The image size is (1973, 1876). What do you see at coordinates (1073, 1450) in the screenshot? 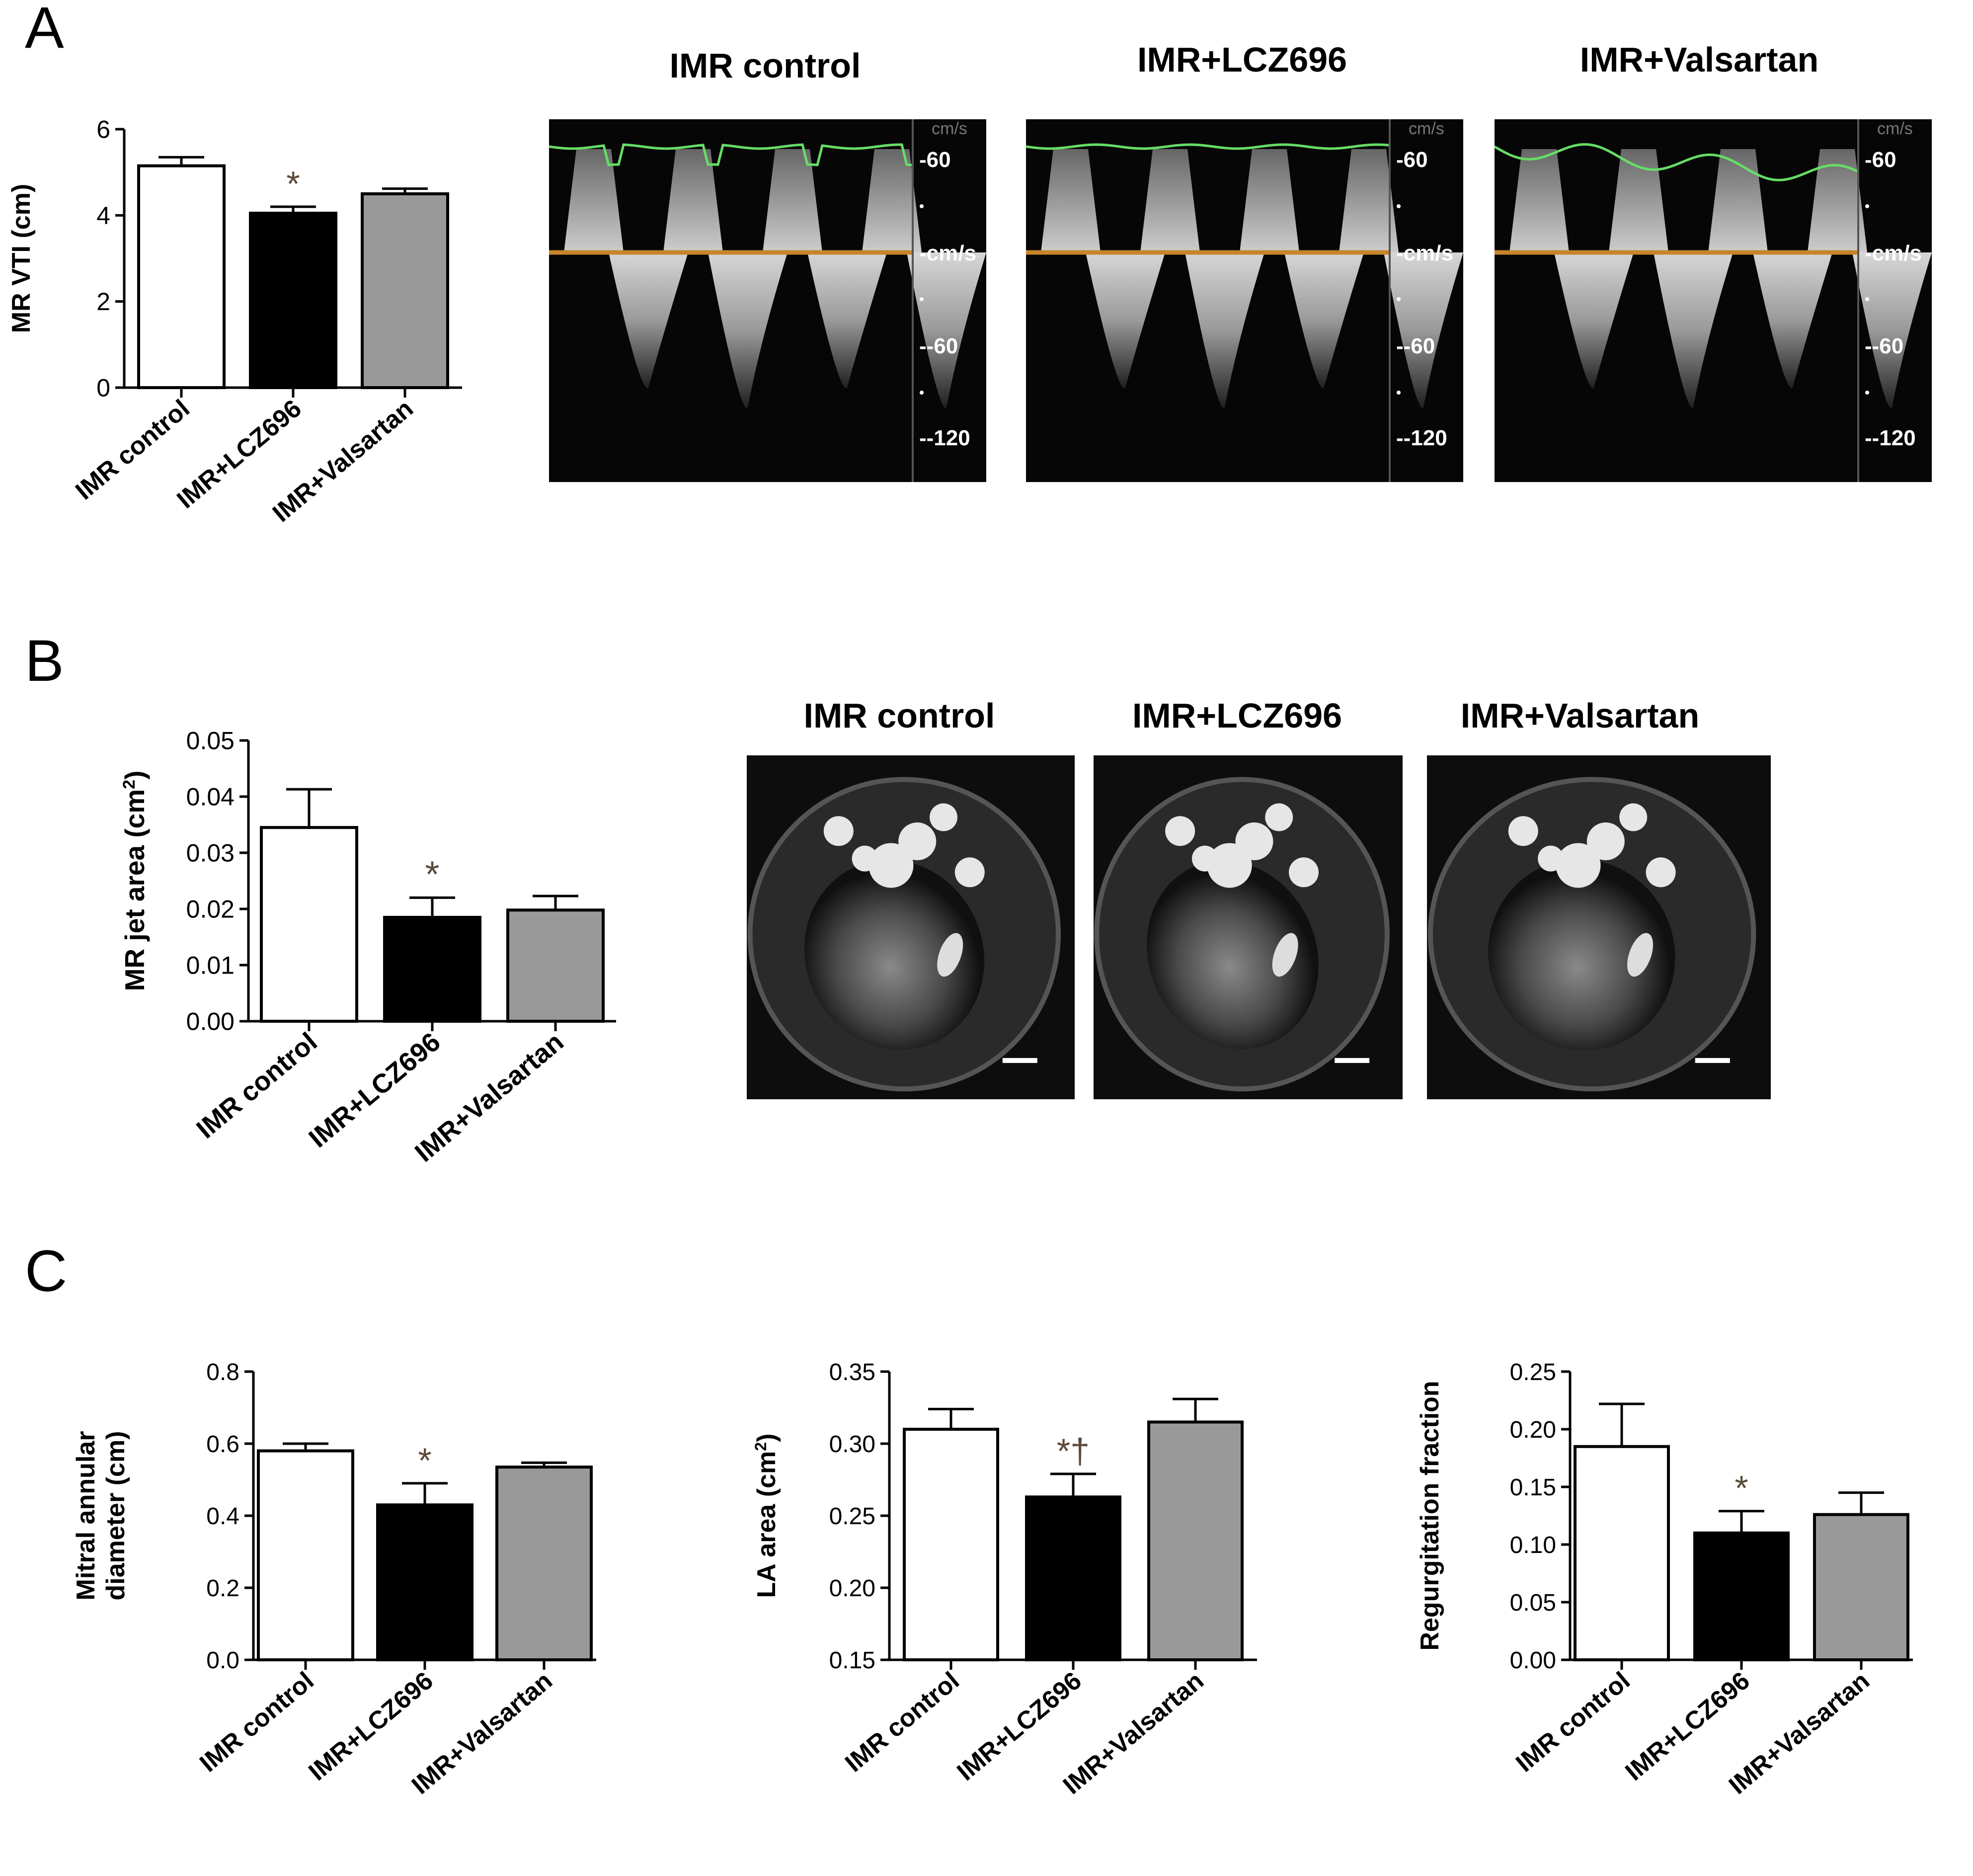
I see `significance-marker: *†` at bounding box center [1073, 1450].